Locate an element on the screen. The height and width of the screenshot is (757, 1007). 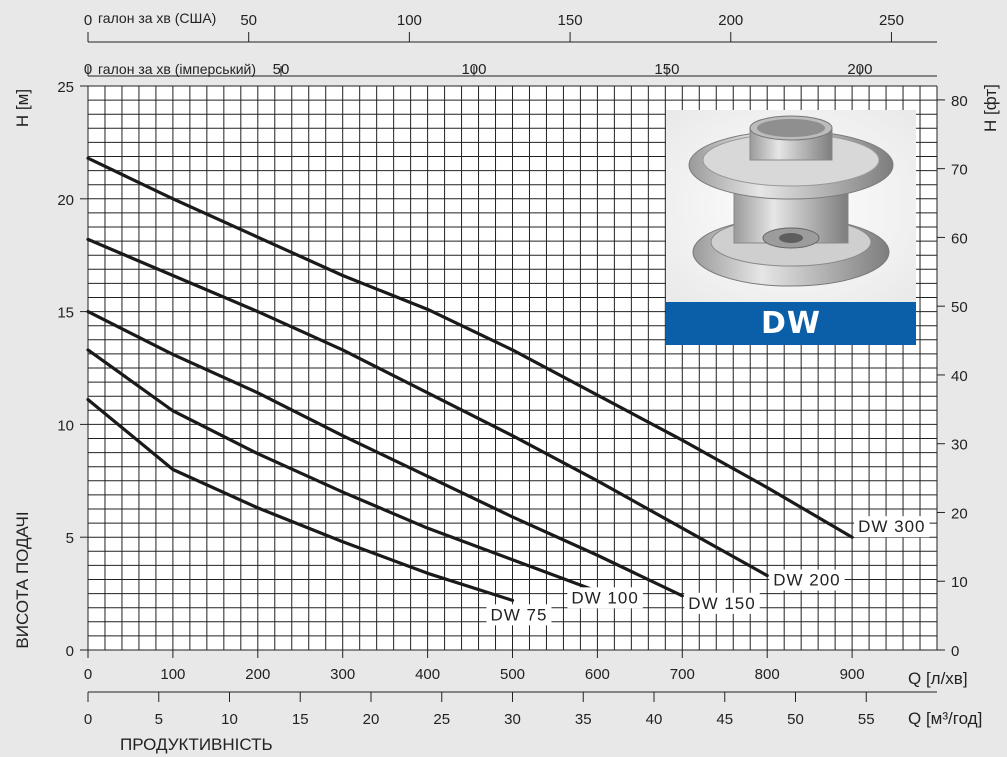
y-axis-title: H [м] is located at coordinates (22, 108).